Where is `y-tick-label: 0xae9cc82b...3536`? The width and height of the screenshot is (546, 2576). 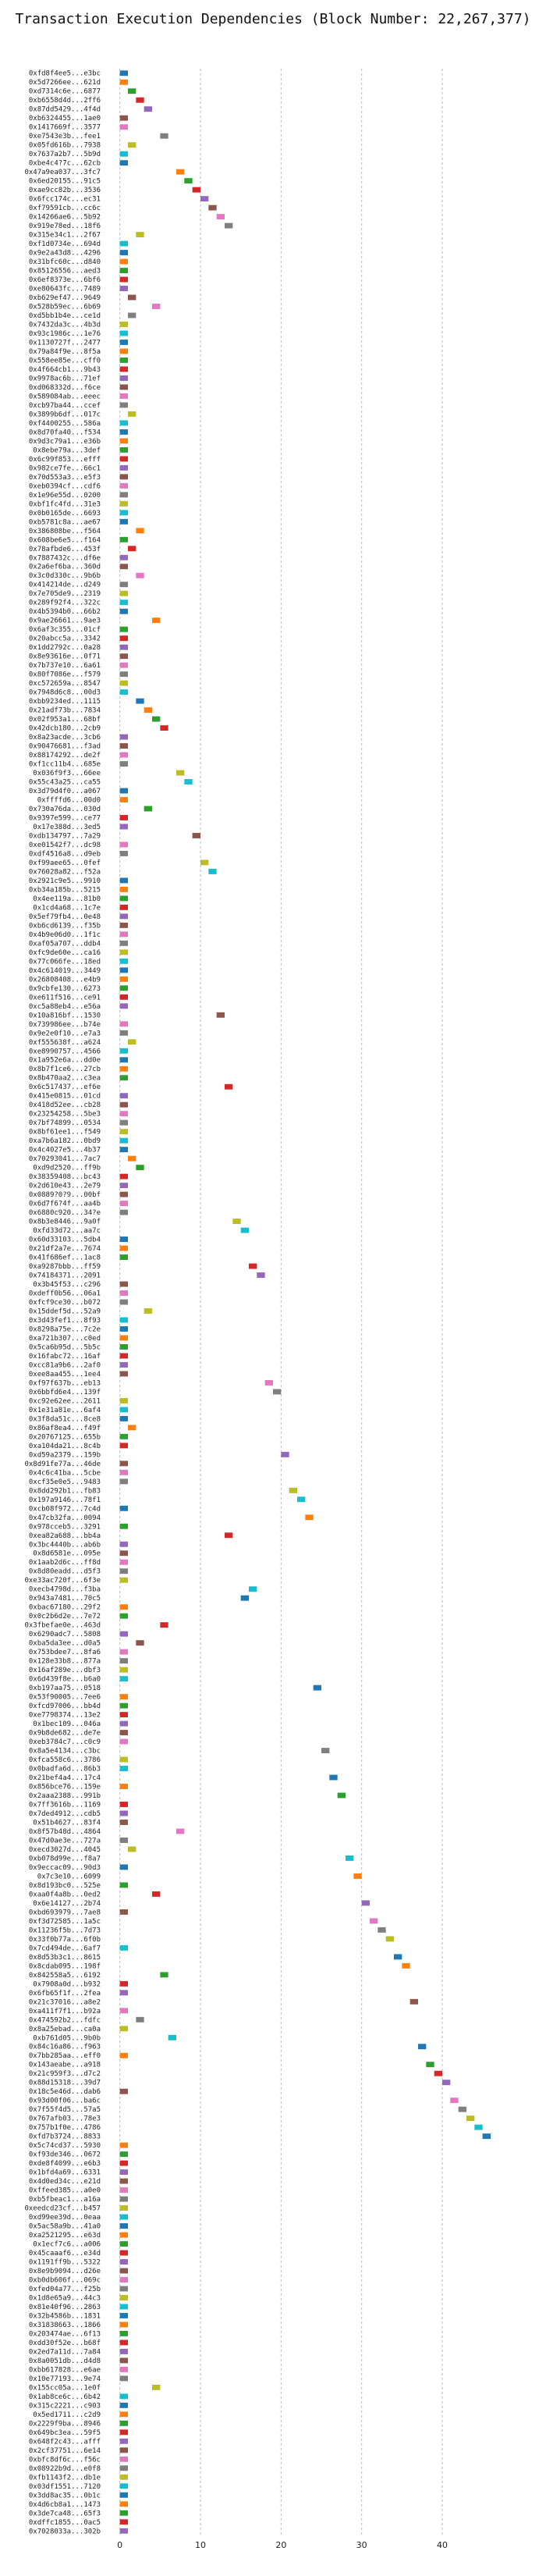 y-tick-label: 0xae9cc82b...3536 is located at coordinates (65, 190).